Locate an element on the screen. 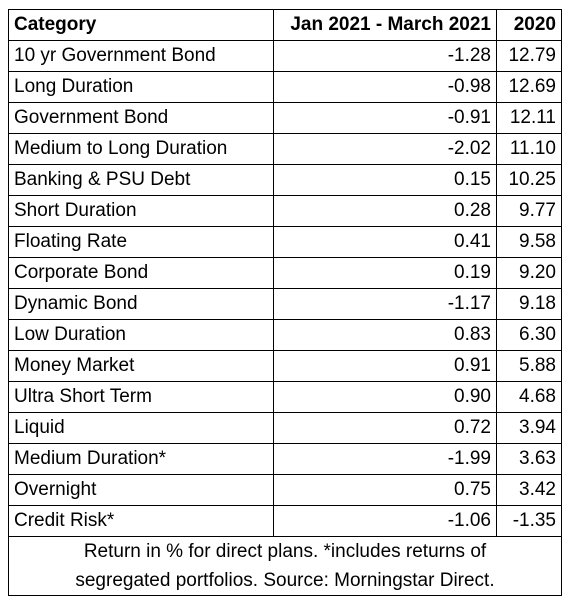 The width and height of the screenshot is (581, 605). cell-2020: 9.58 is located at coordinates (529, 242).